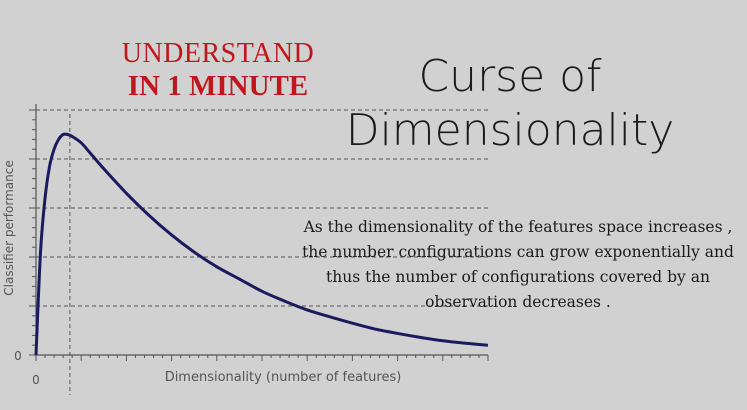 The height and width of the screenshot is (410, 747). Describe the element at coordinates (18, 356) in the screenshot. I see `y-tick-label-0: 0` at that location.